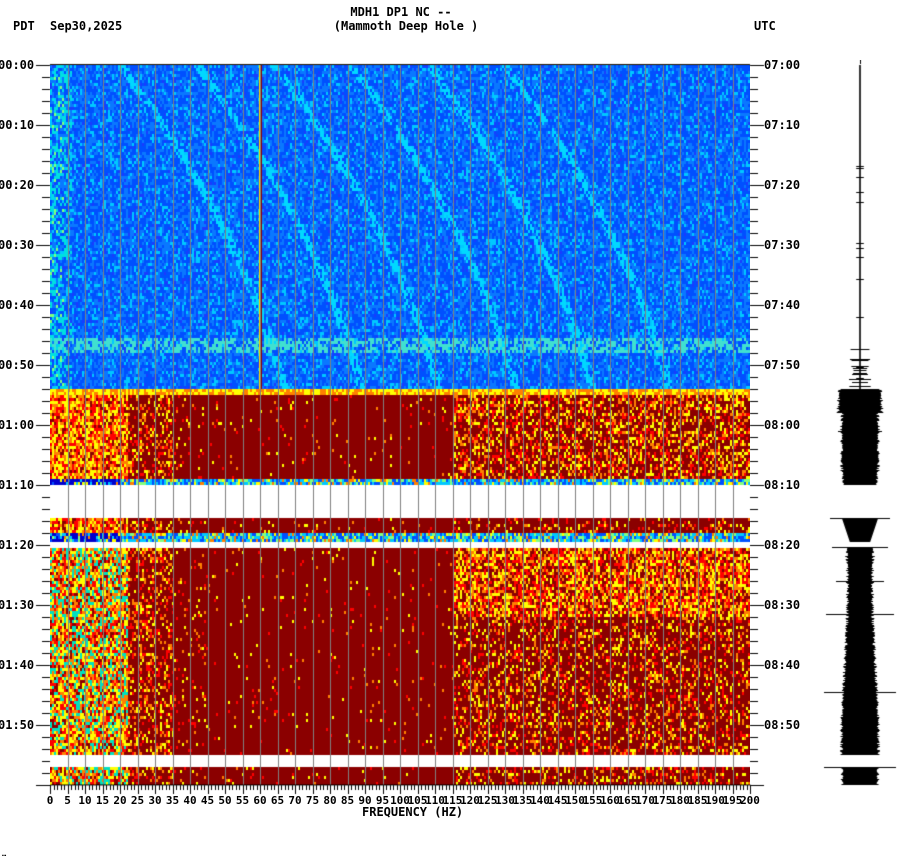 The width and height of the screenshot is (902, 864). I want to click on x-tick: 145, so click(557, 800).